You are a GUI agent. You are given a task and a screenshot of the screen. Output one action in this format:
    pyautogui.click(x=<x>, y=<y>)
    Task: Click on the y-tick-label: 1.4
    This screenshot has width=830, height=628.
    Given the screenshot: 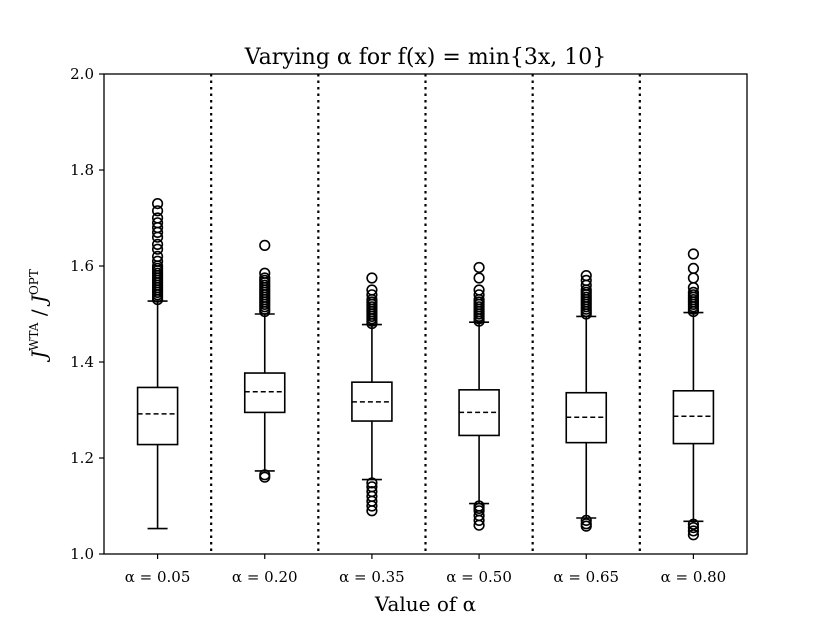 What is the action you would take?
    pyautogui.click(x=82, y=362)
    